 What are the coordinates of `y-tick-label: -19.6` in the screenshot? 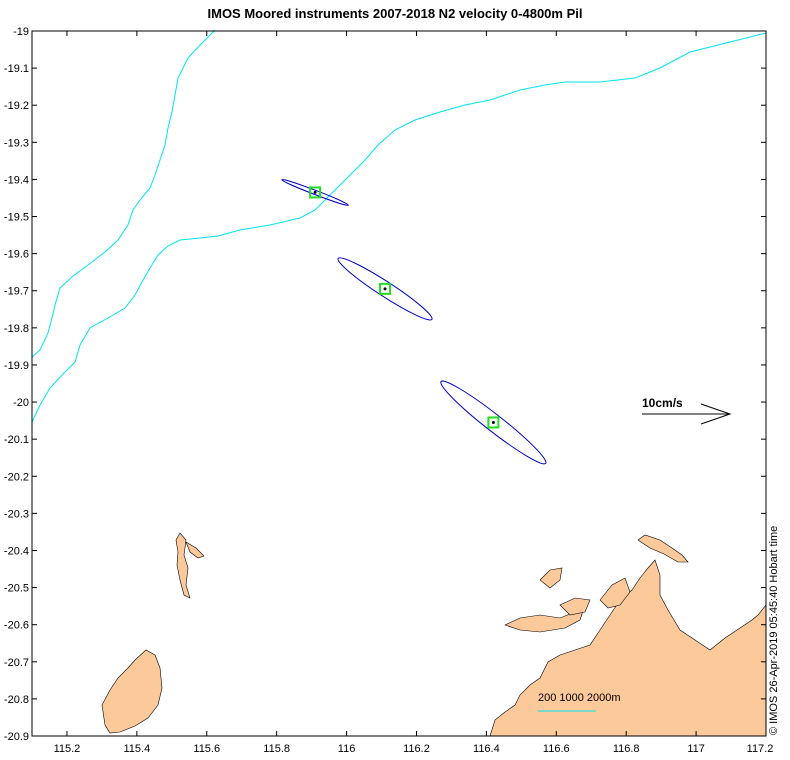 It's located at (16, 255).